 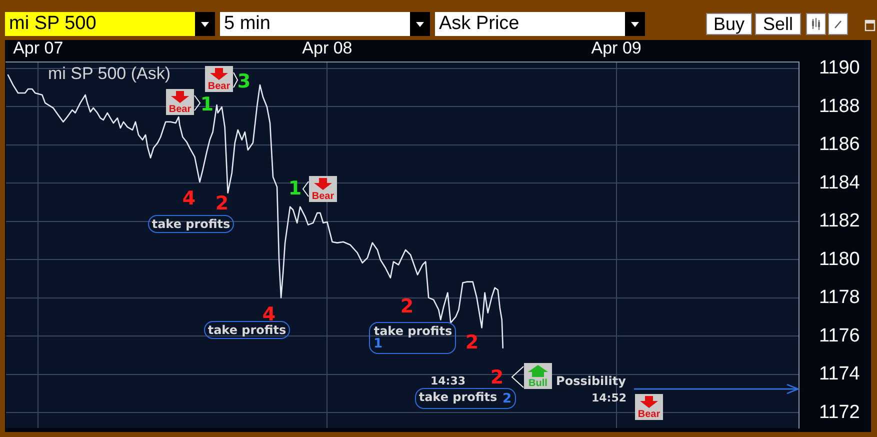 I want to click on text: mi SP 500, so click(x=52, y=24).